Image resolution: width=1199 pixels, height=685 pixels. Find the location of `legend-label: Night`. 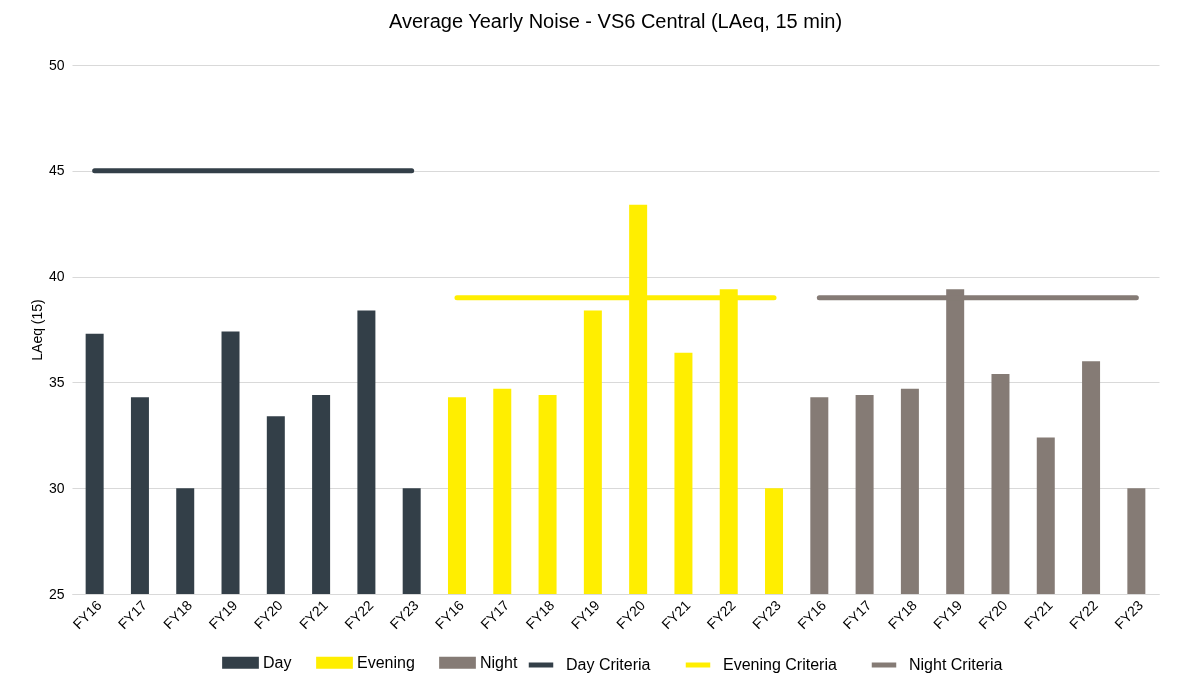

legend-label: Night is located at coordinates (499, 662).